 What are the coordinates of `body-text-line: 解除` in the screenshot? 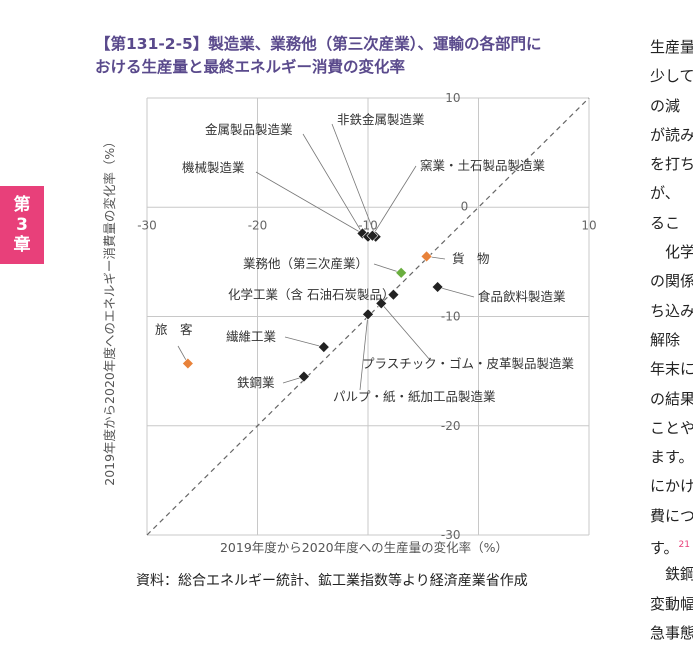 It's located at (665, 339).